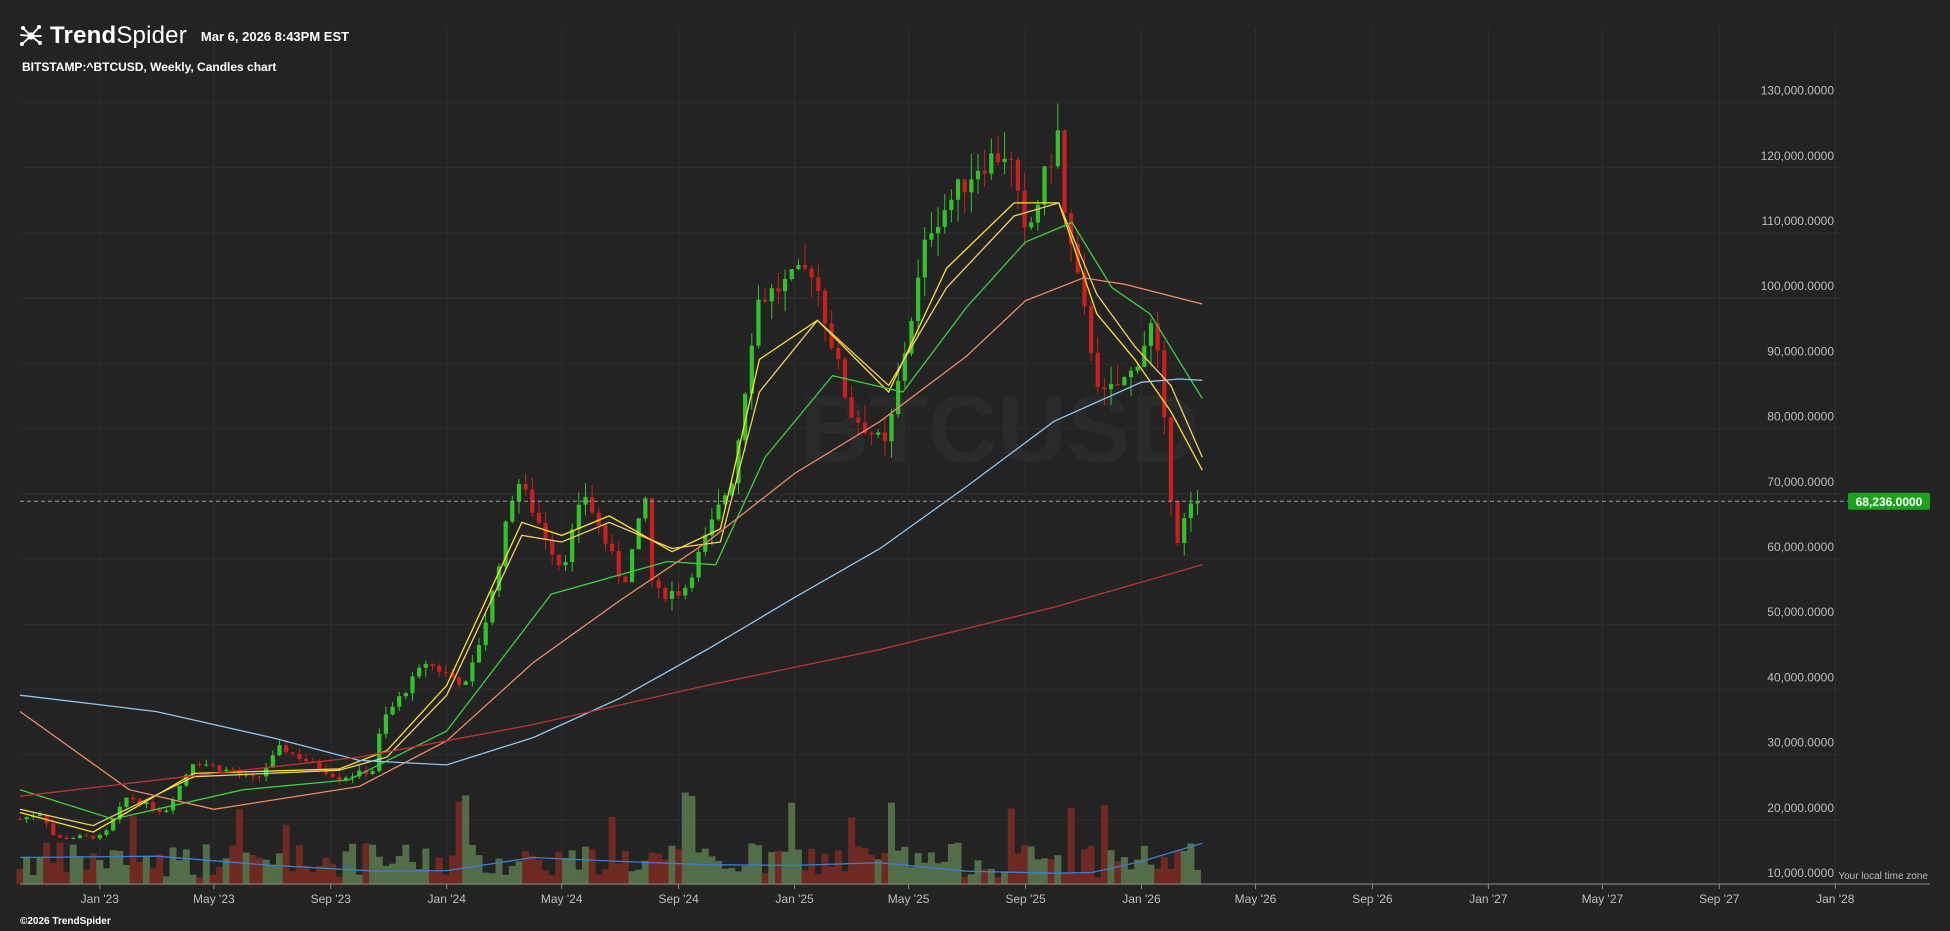 This screenshot has width=1950, height=931. Describe the element at coordinates (331, 899) in the screenshot. I see `x-tick-label: Sep '23` at that location.